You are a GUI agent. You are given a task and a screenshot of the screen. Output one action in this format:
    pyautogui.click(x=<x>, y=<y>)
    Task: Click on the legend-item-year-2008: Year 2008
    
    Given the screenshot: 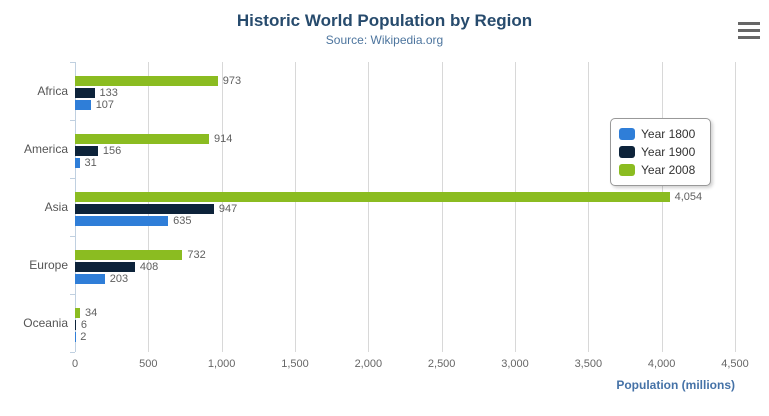 What is the action you would take?
    pyautogui.click(x=660, y=170)
    